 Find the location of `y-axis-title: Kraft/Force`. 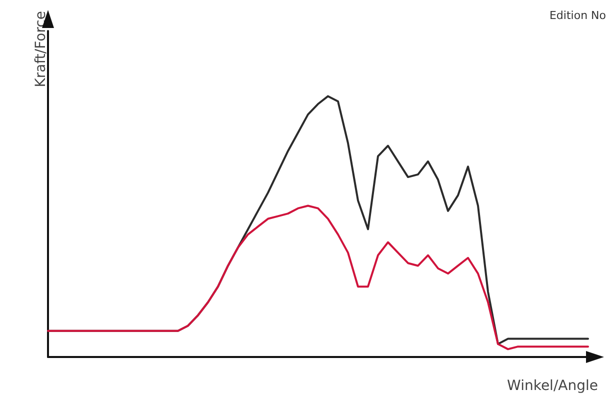

y-axis-title: Kraft/Force is located at coordinates (41, 49).